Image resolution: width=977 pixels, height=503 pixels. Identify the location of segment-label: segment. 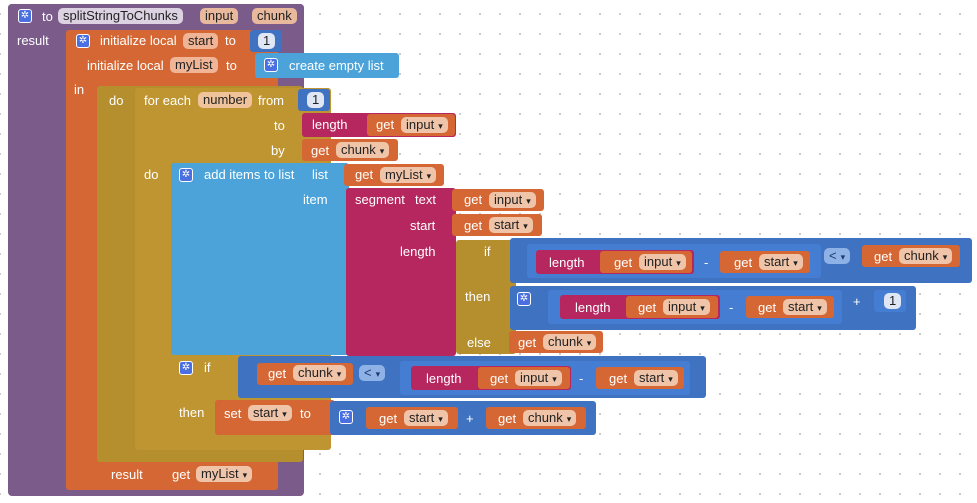
(380, 199).